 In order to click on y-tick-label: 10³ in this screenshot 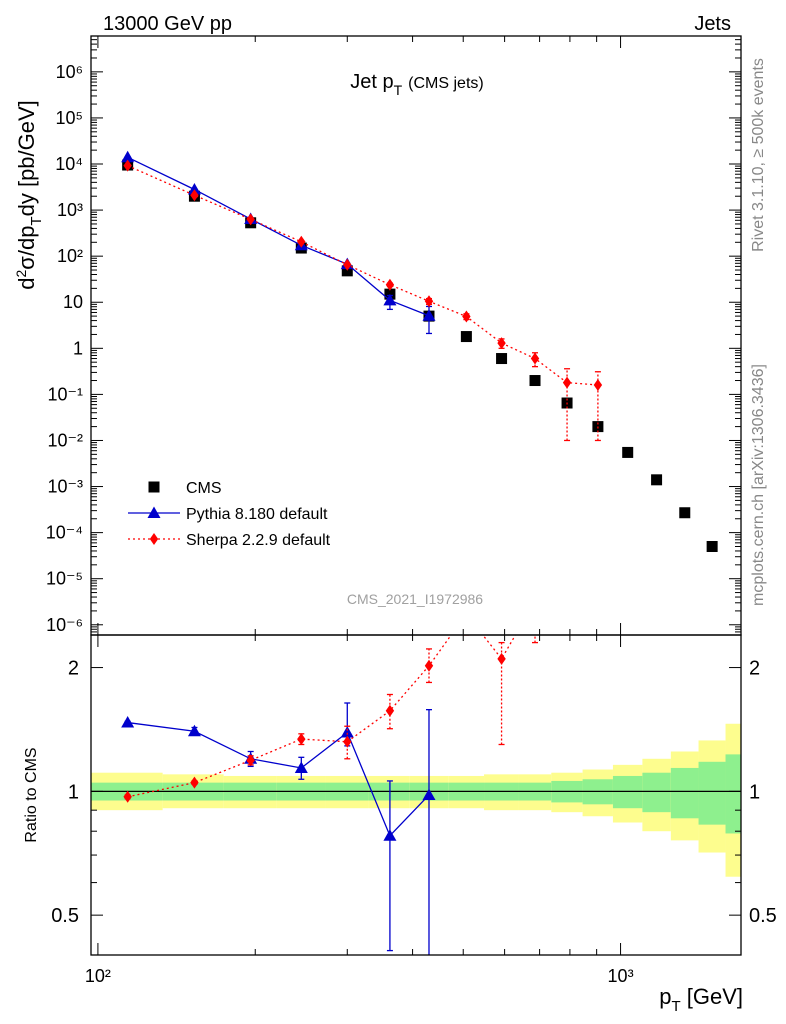, I will do `click(70, 210)`.